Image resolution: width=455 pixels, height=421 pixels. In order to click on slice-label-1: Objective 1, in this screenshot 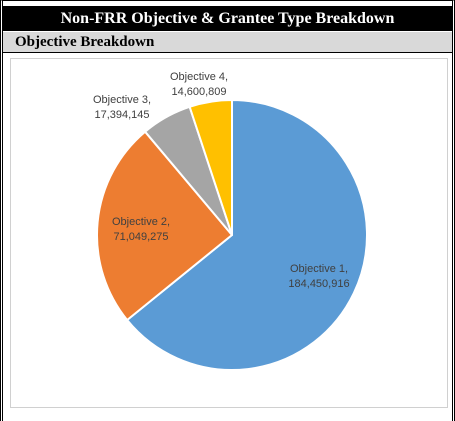, I will do `click(319, 269)`.